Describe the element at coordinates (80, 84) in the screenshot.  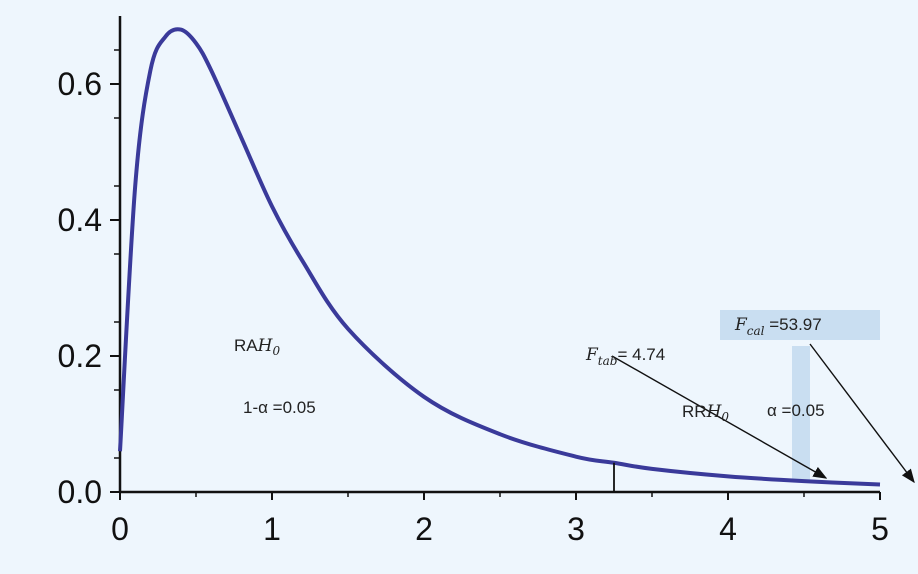
I see `y-tick-label: 0.6` at that location.